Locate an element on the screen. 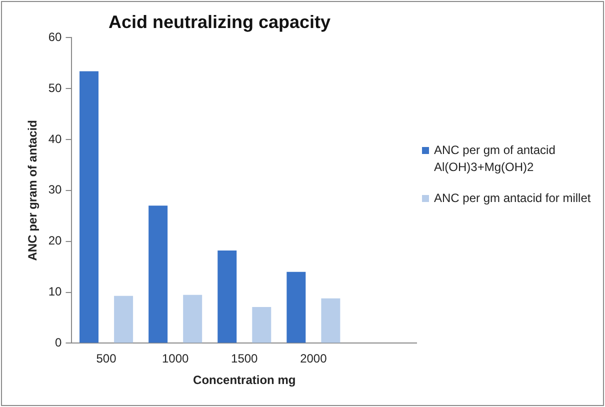 The height and width of the screenshot is (407, 605). chart-title: Acid neutralizing capacity is located at coordinates (219, 22).